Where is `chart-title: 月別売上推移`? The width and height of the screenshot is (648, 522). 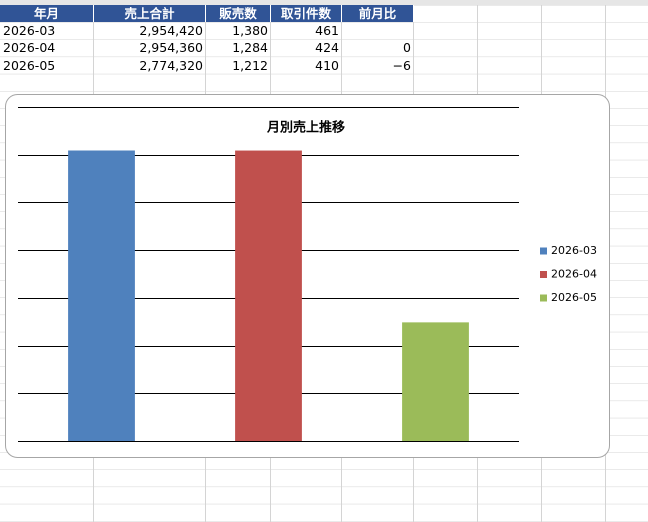 chart-title: 月別売上推移 is located at coordinates (305, 128).